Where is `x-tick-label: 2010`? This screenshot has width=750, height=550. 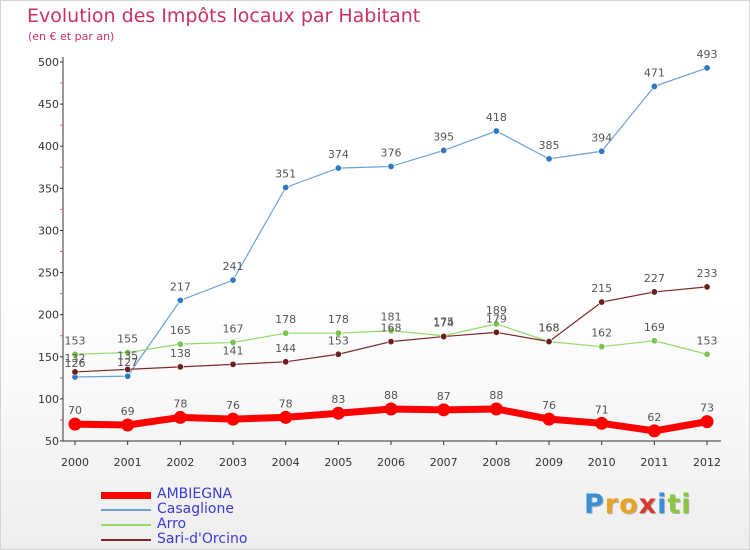
x-tick-label: 2010 is located at coordinates (602, 462).